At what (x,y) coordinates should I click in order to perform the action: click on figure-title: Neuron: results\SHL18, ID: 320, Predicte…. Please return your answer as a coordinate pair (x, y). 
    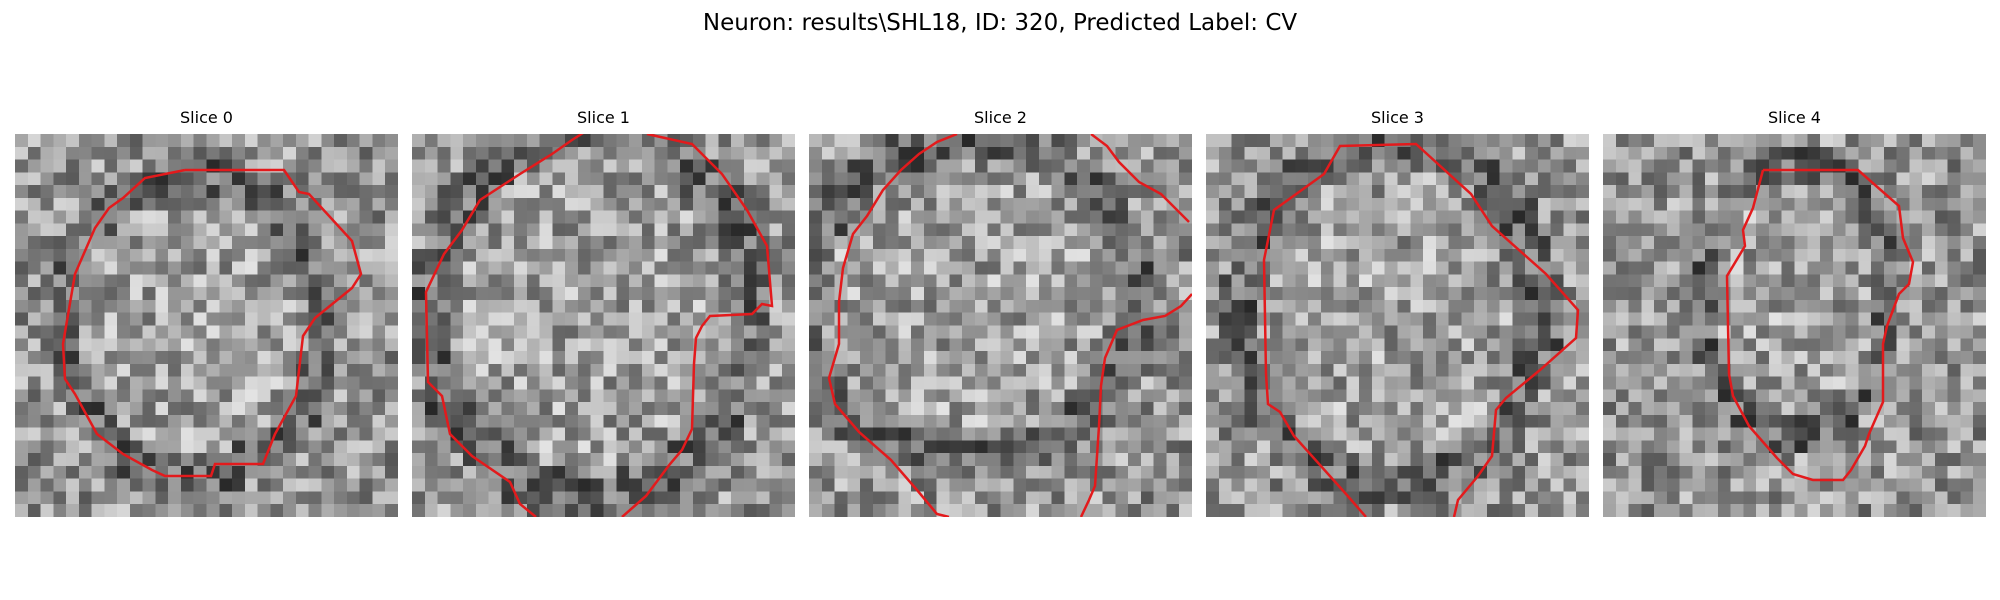
    Looking at the image, I should click on (1000, 23).